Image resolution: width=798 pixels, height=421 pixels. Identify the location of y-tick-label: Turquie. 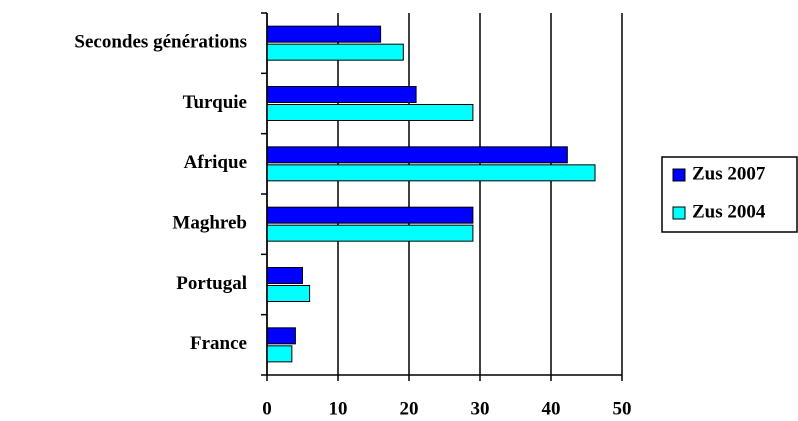
(215, 102).